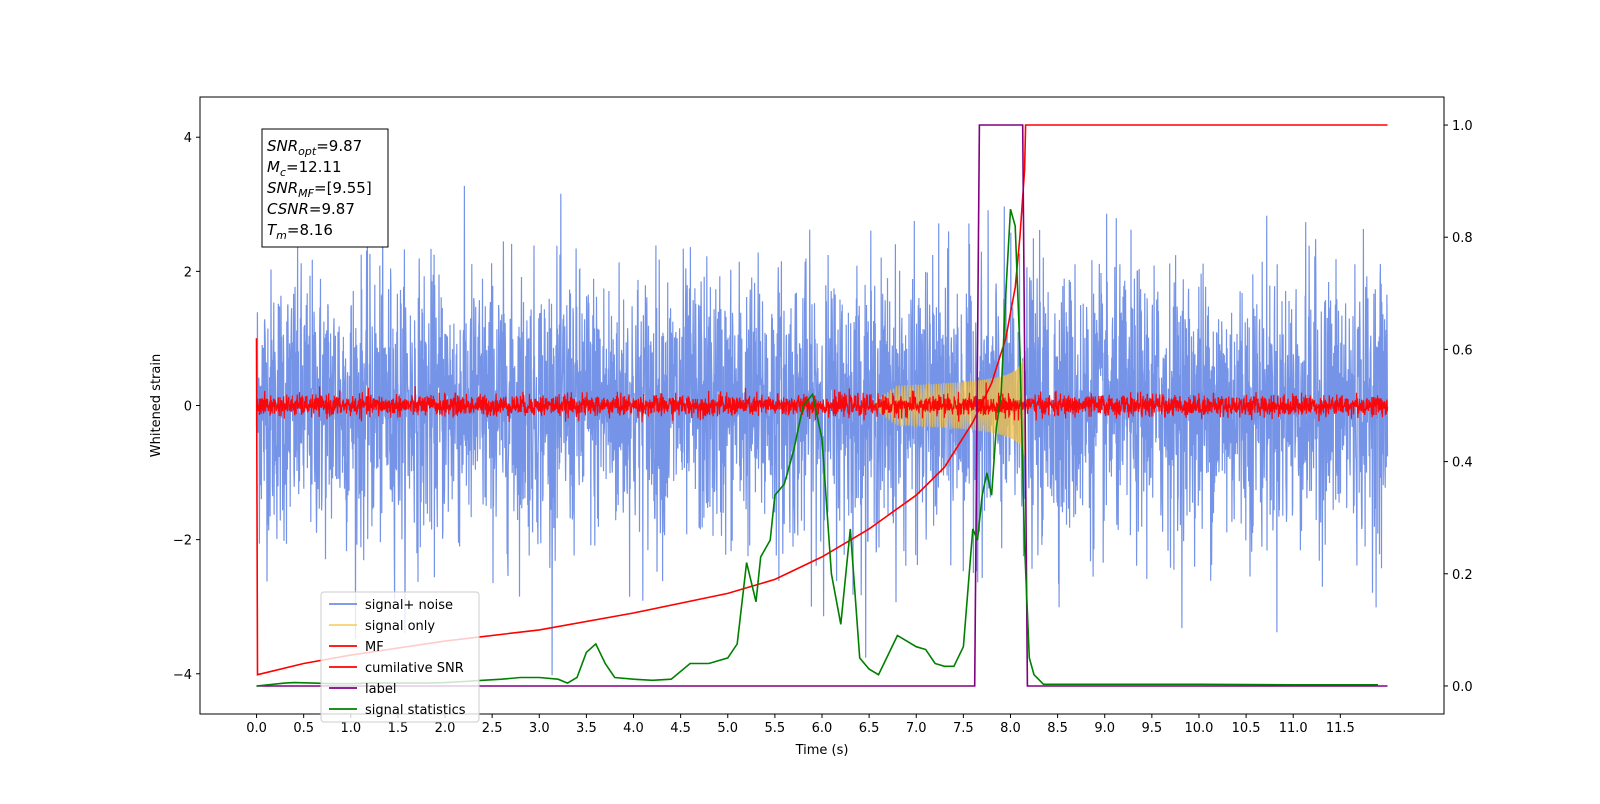 The image size is (1600, 804). Describe the element at coordinates (1152, 728) in the screenshot. I see `x-tick-label: 9.5` at that location.